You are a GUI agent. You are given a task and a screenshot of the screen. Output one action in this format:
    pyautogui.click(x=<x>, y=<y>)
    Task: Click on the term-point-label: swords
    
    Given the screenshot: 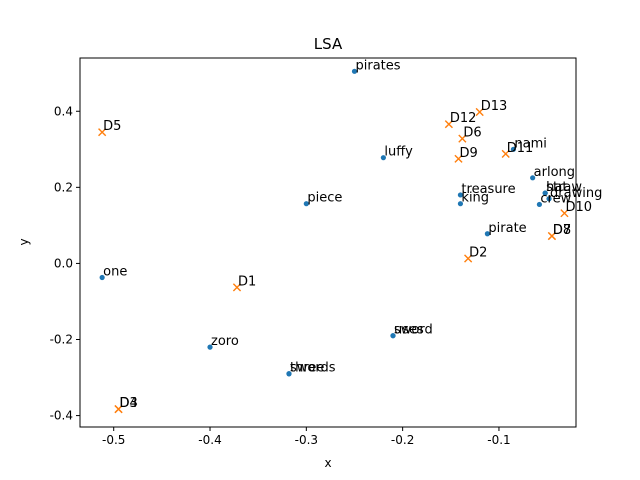 What is the action you would take?
    pyautogui.click(x=313, y=368)
    